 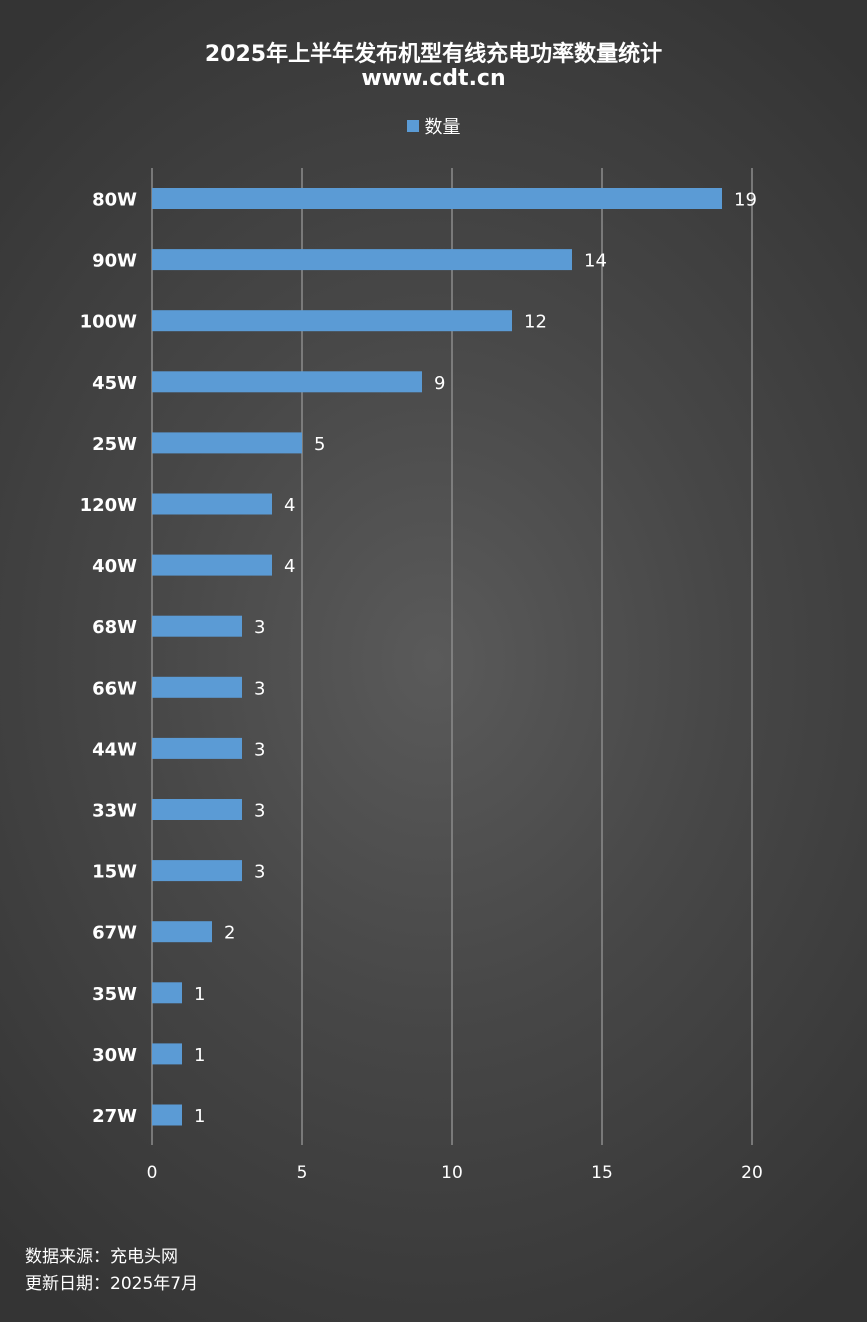 I want to click on category-label: 25W, so click(x=114, y=444).